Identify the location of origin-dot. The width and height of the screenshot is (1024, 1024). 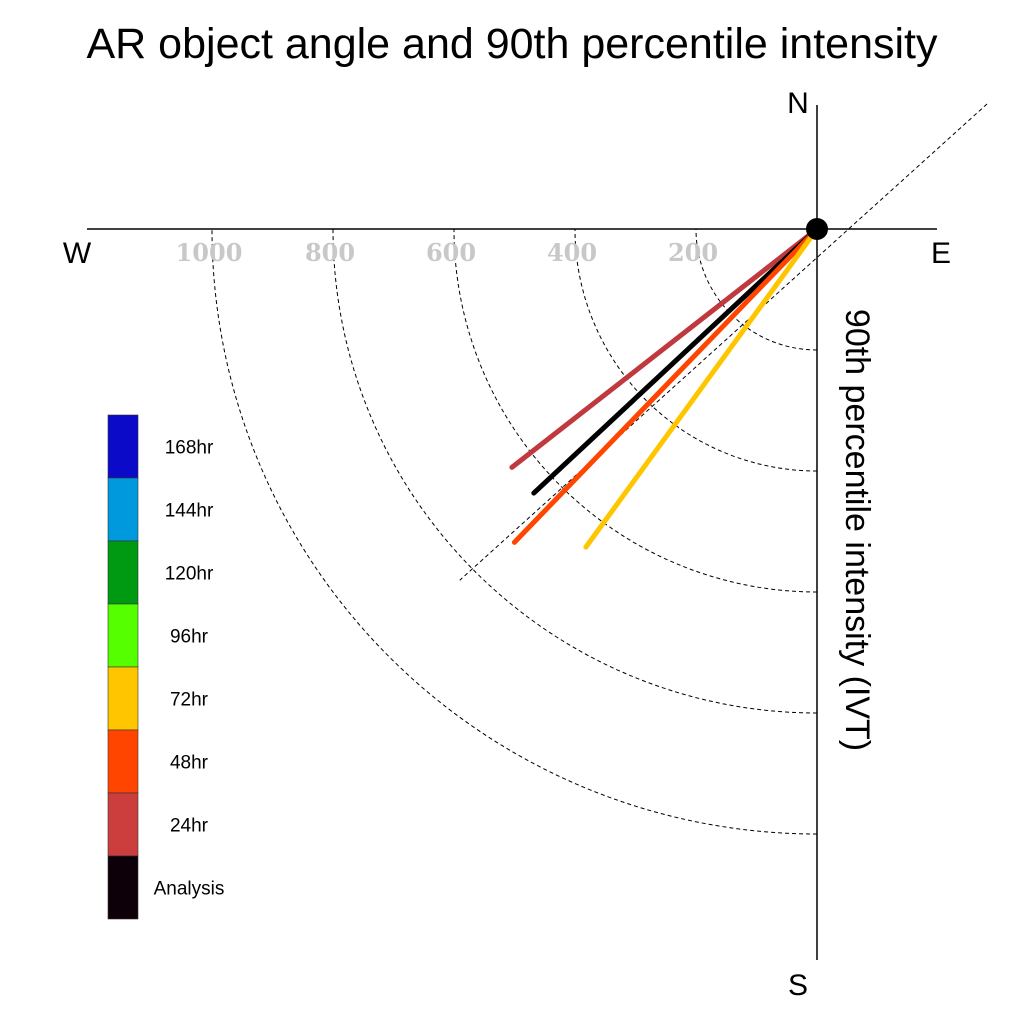
(817, 229).